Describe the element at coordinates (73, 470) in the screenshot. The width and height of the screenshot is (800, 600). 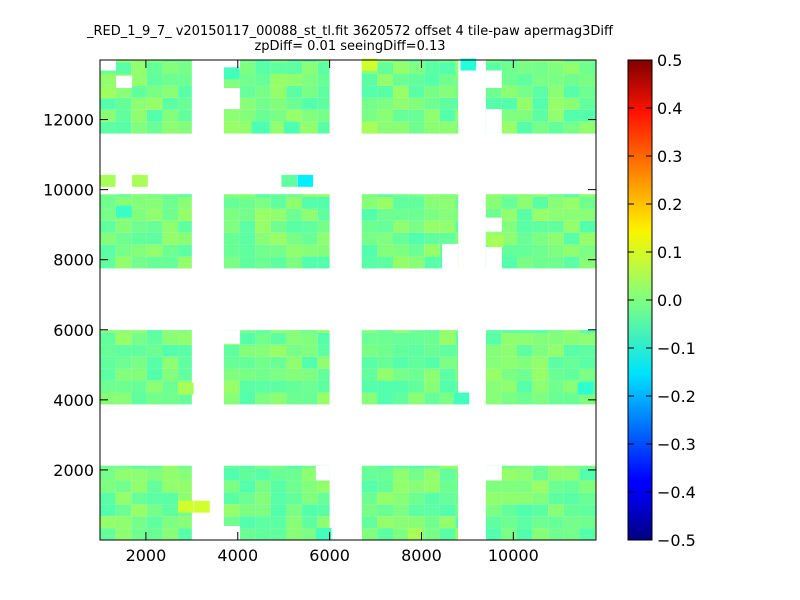
I see `y-tick-label: 2000` at that location.